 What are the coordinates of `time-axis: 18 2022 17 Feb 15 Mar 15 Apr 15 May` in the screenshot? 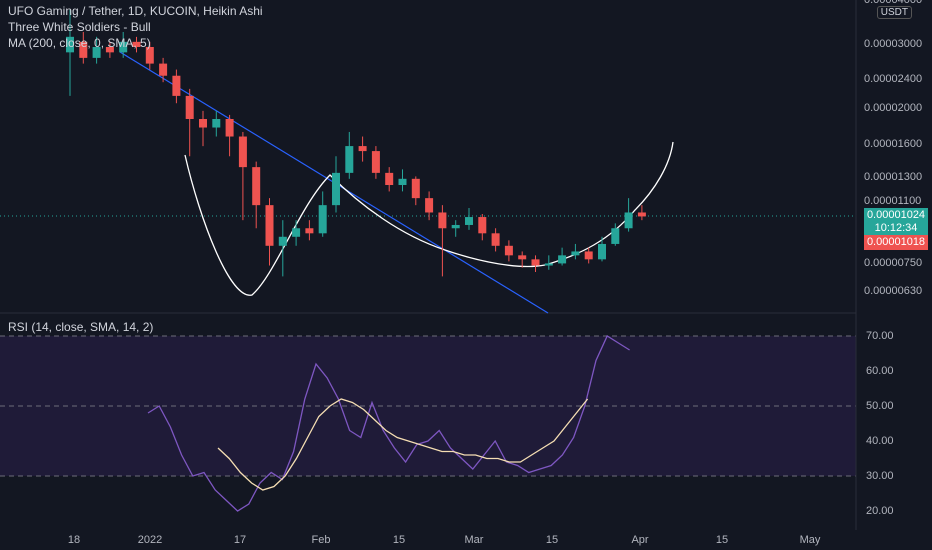 It's located at (444, 540).